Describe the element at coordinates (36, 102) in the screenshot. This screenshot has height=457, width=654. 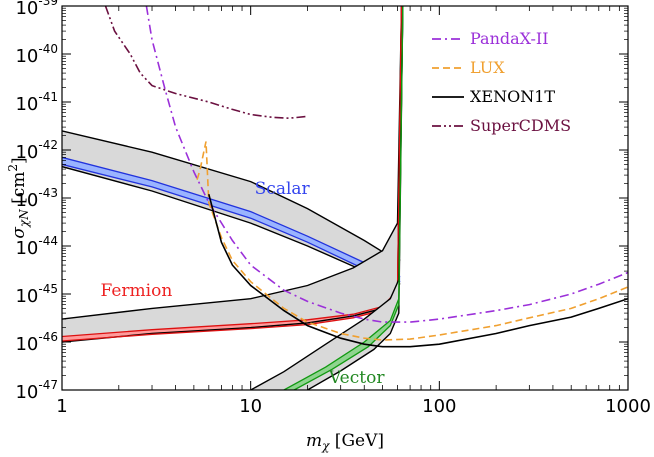
I see `y-tick-label: 10-41` at that location.